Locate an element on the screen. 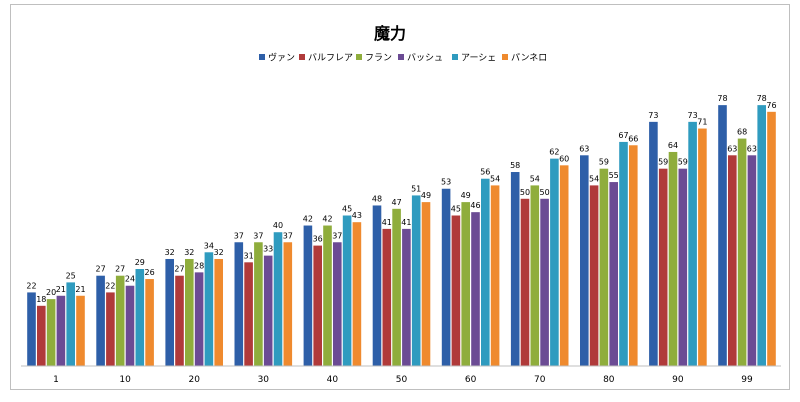  x-tick-label: 20 is located at coordinates (194, 380).